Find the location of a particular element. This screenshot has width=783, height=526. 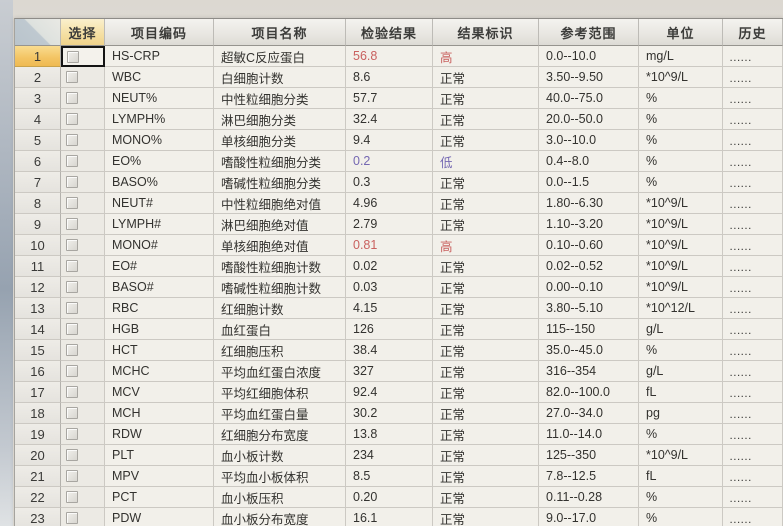

row-number: 8 is located at coordinates (38, 203).